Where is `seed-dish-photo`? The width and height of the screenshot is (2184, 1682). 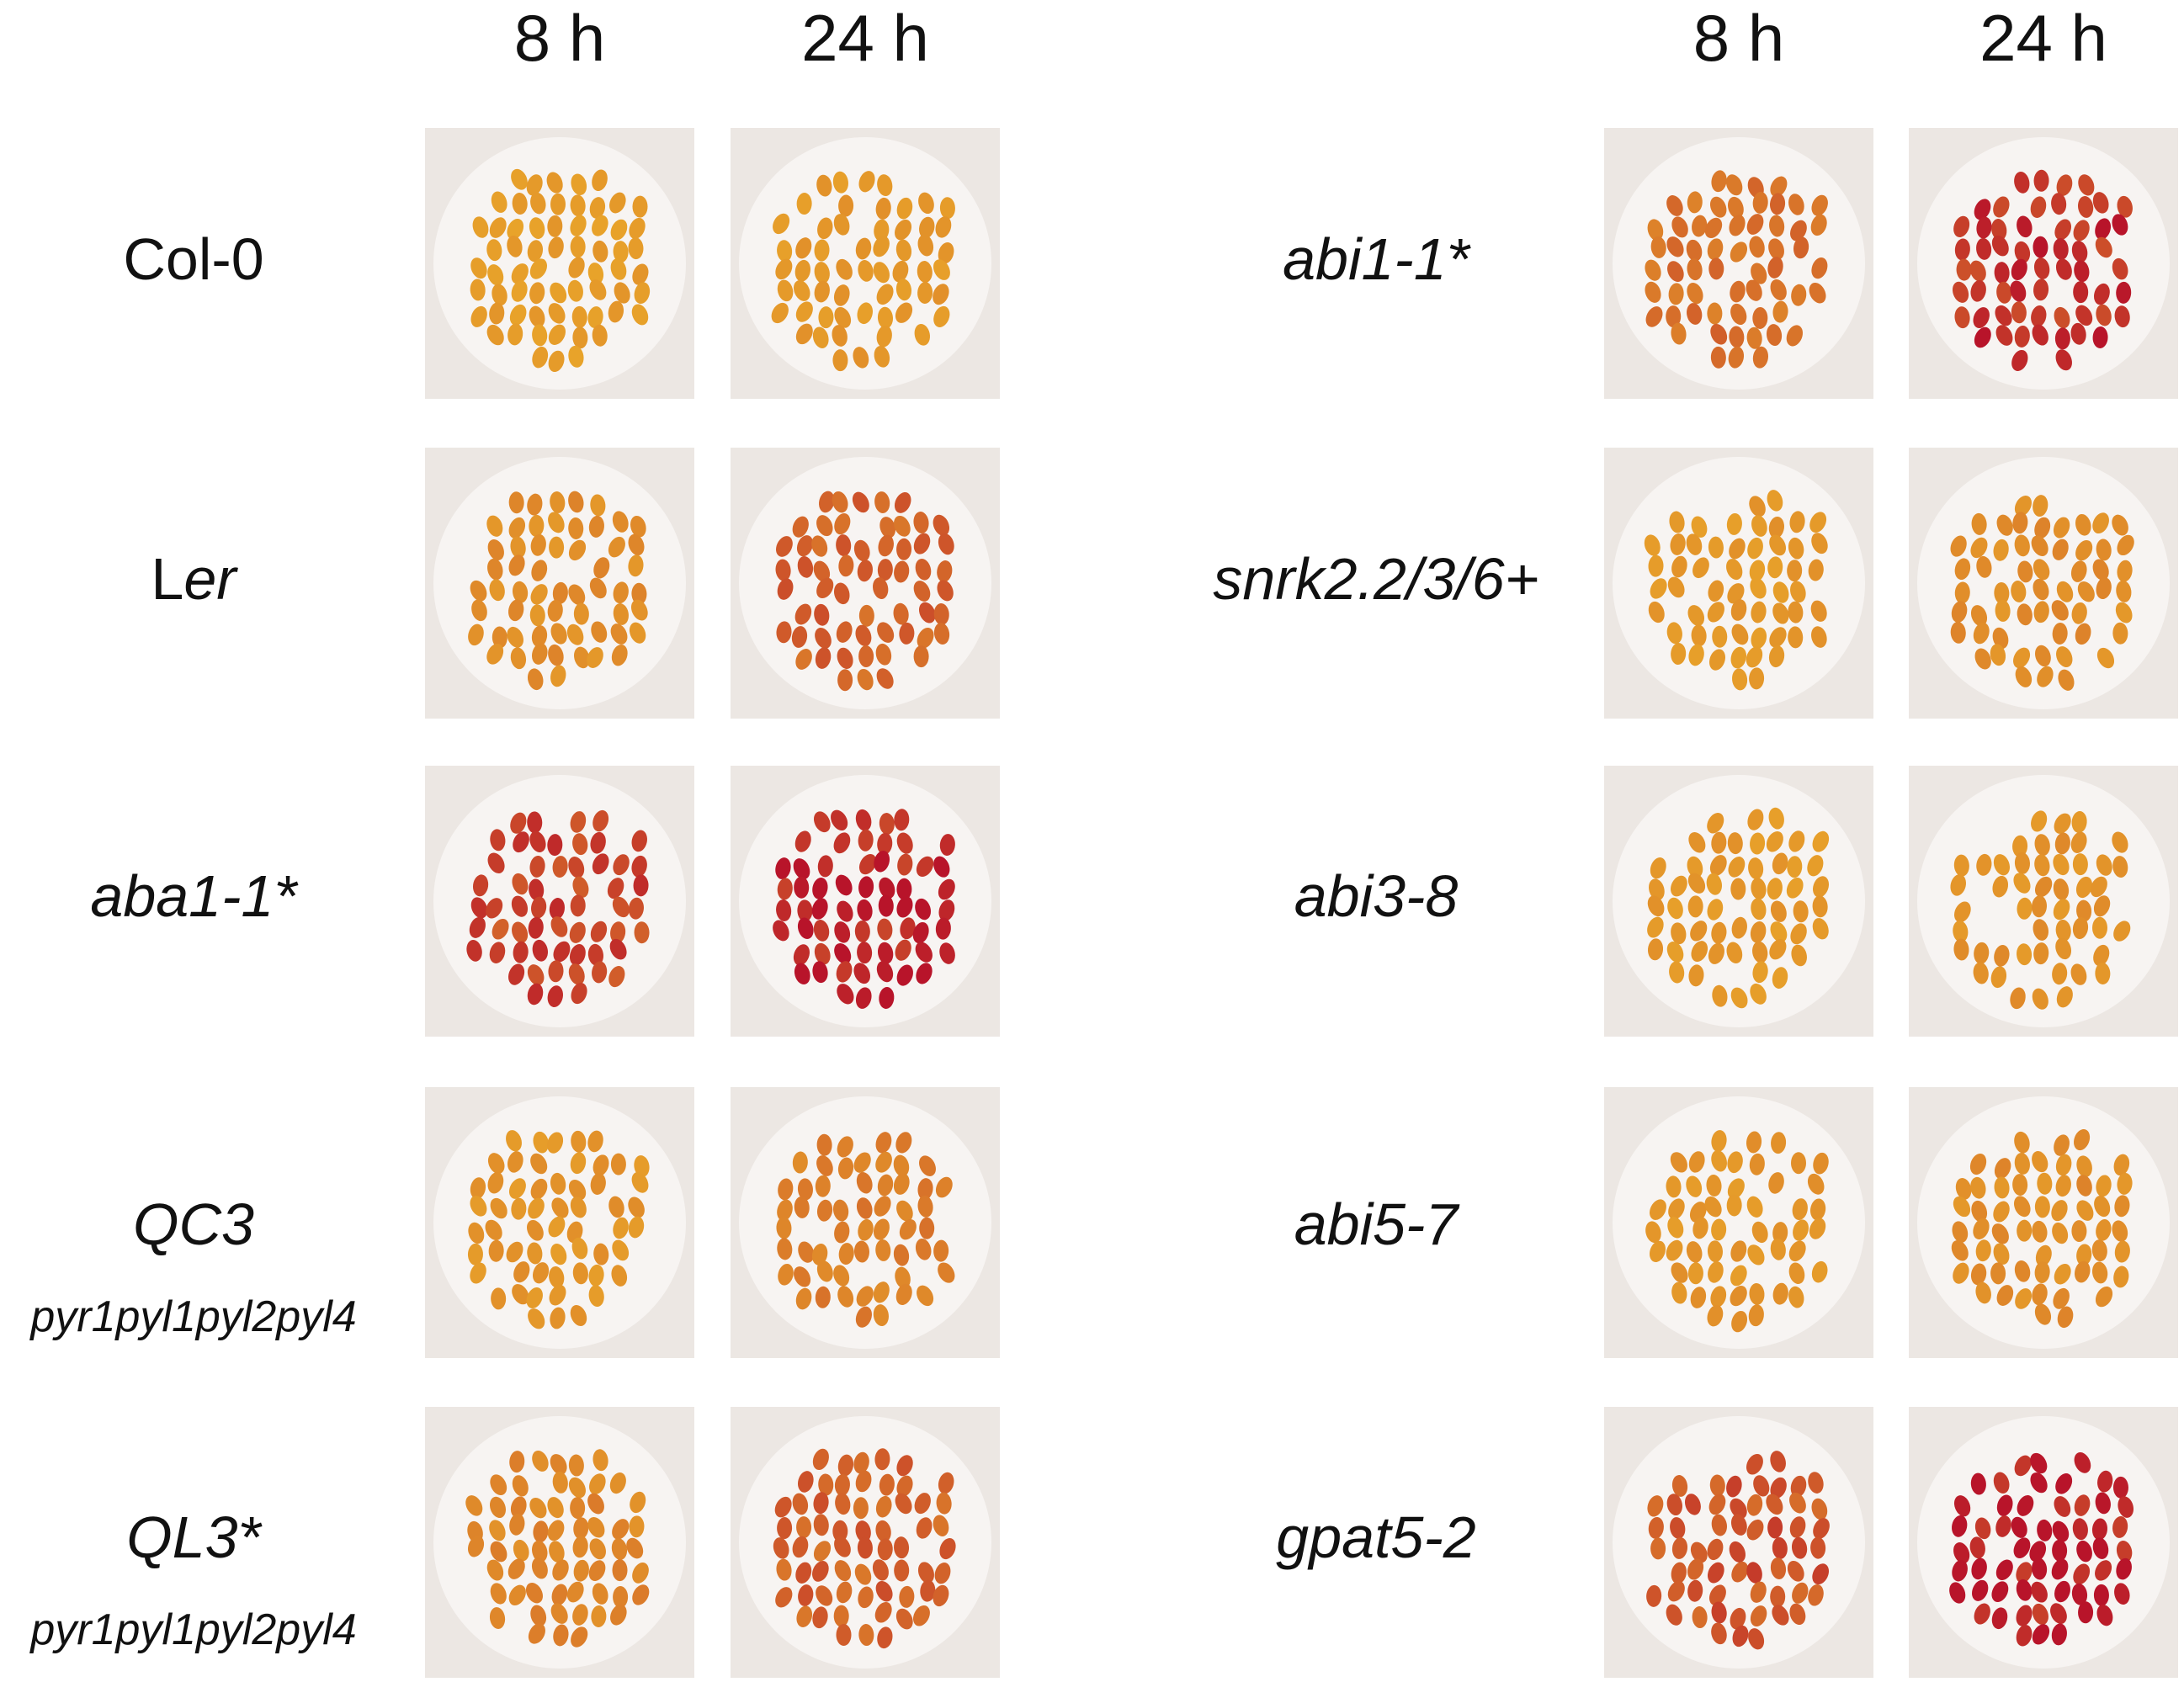
seed-dish-photo is located at coordinates (2043, 1543).